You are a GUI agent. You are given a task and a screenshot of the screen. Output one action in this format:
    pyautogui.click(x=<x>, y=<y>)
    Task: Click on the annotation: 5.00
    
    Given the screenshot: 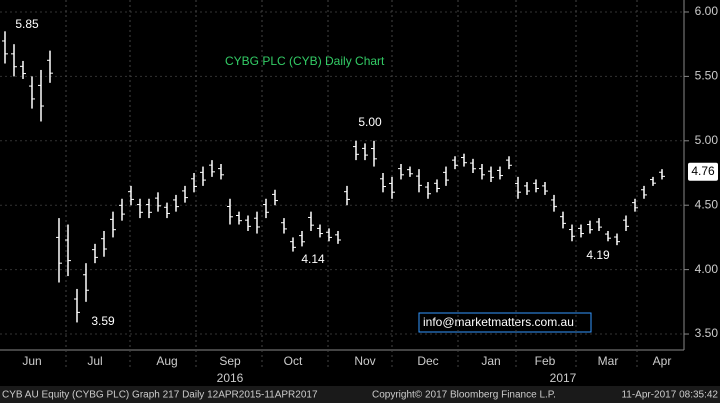 What is the action you would take?
    pyautogui.click(x=370, y=122)
    